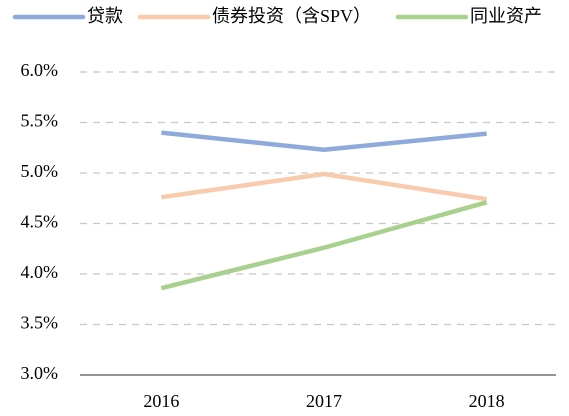 The height and width of the screenshot is (416, 569). What do you see at coordinates (487, 401) in the screenshot?
I see `x-tick-label: 2018` at bounding box center [487, 401].